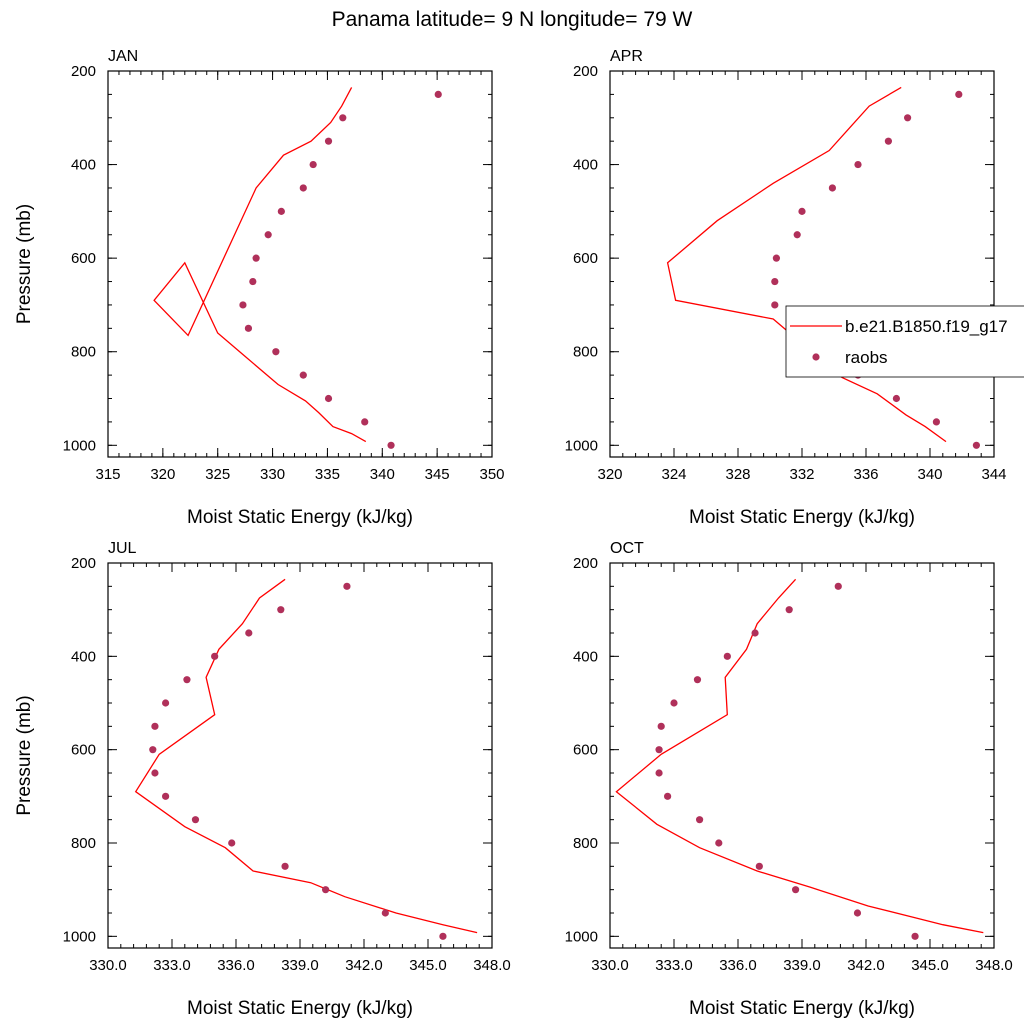  Describe the element at coordinates (904, 341) in the screenshot. I see `legend-box` at that location.